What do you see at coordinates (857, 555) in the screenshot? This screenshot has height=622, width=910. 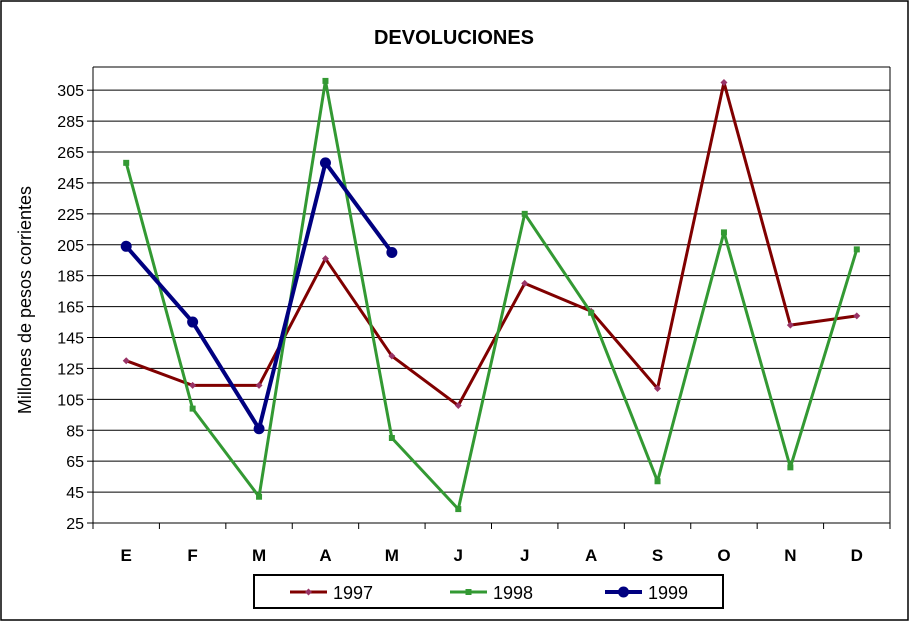 I see `x-tick-label: D` at bounding box center [857, 555].